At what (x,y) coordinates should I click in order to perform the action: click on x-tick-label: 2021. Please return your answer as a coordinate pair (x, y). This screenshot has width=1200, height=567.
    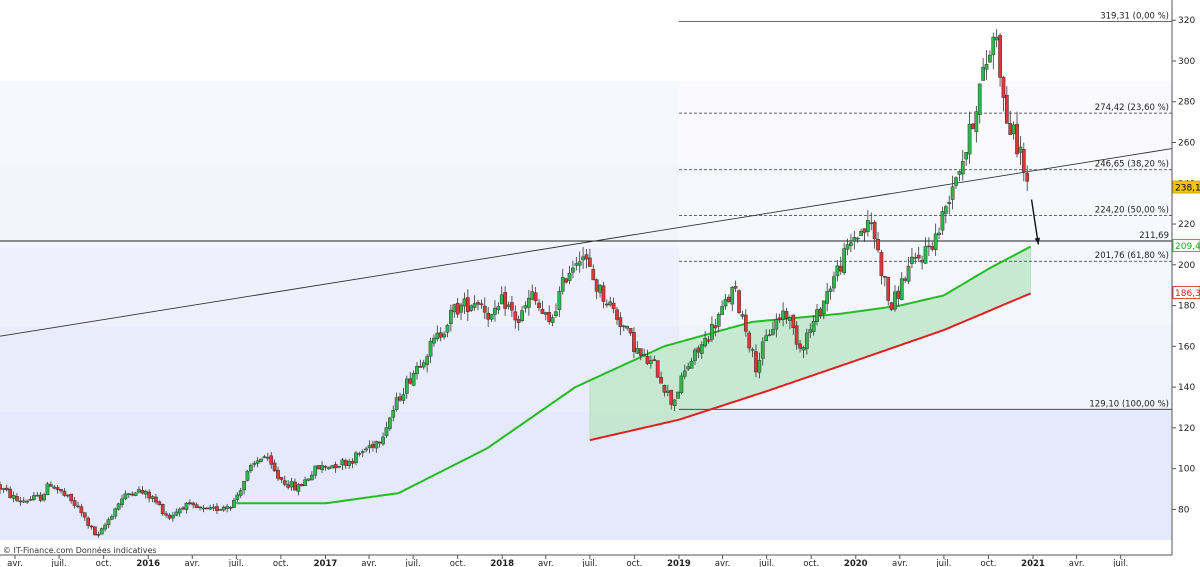
    Looking at the image, I should click on (1033, 563).